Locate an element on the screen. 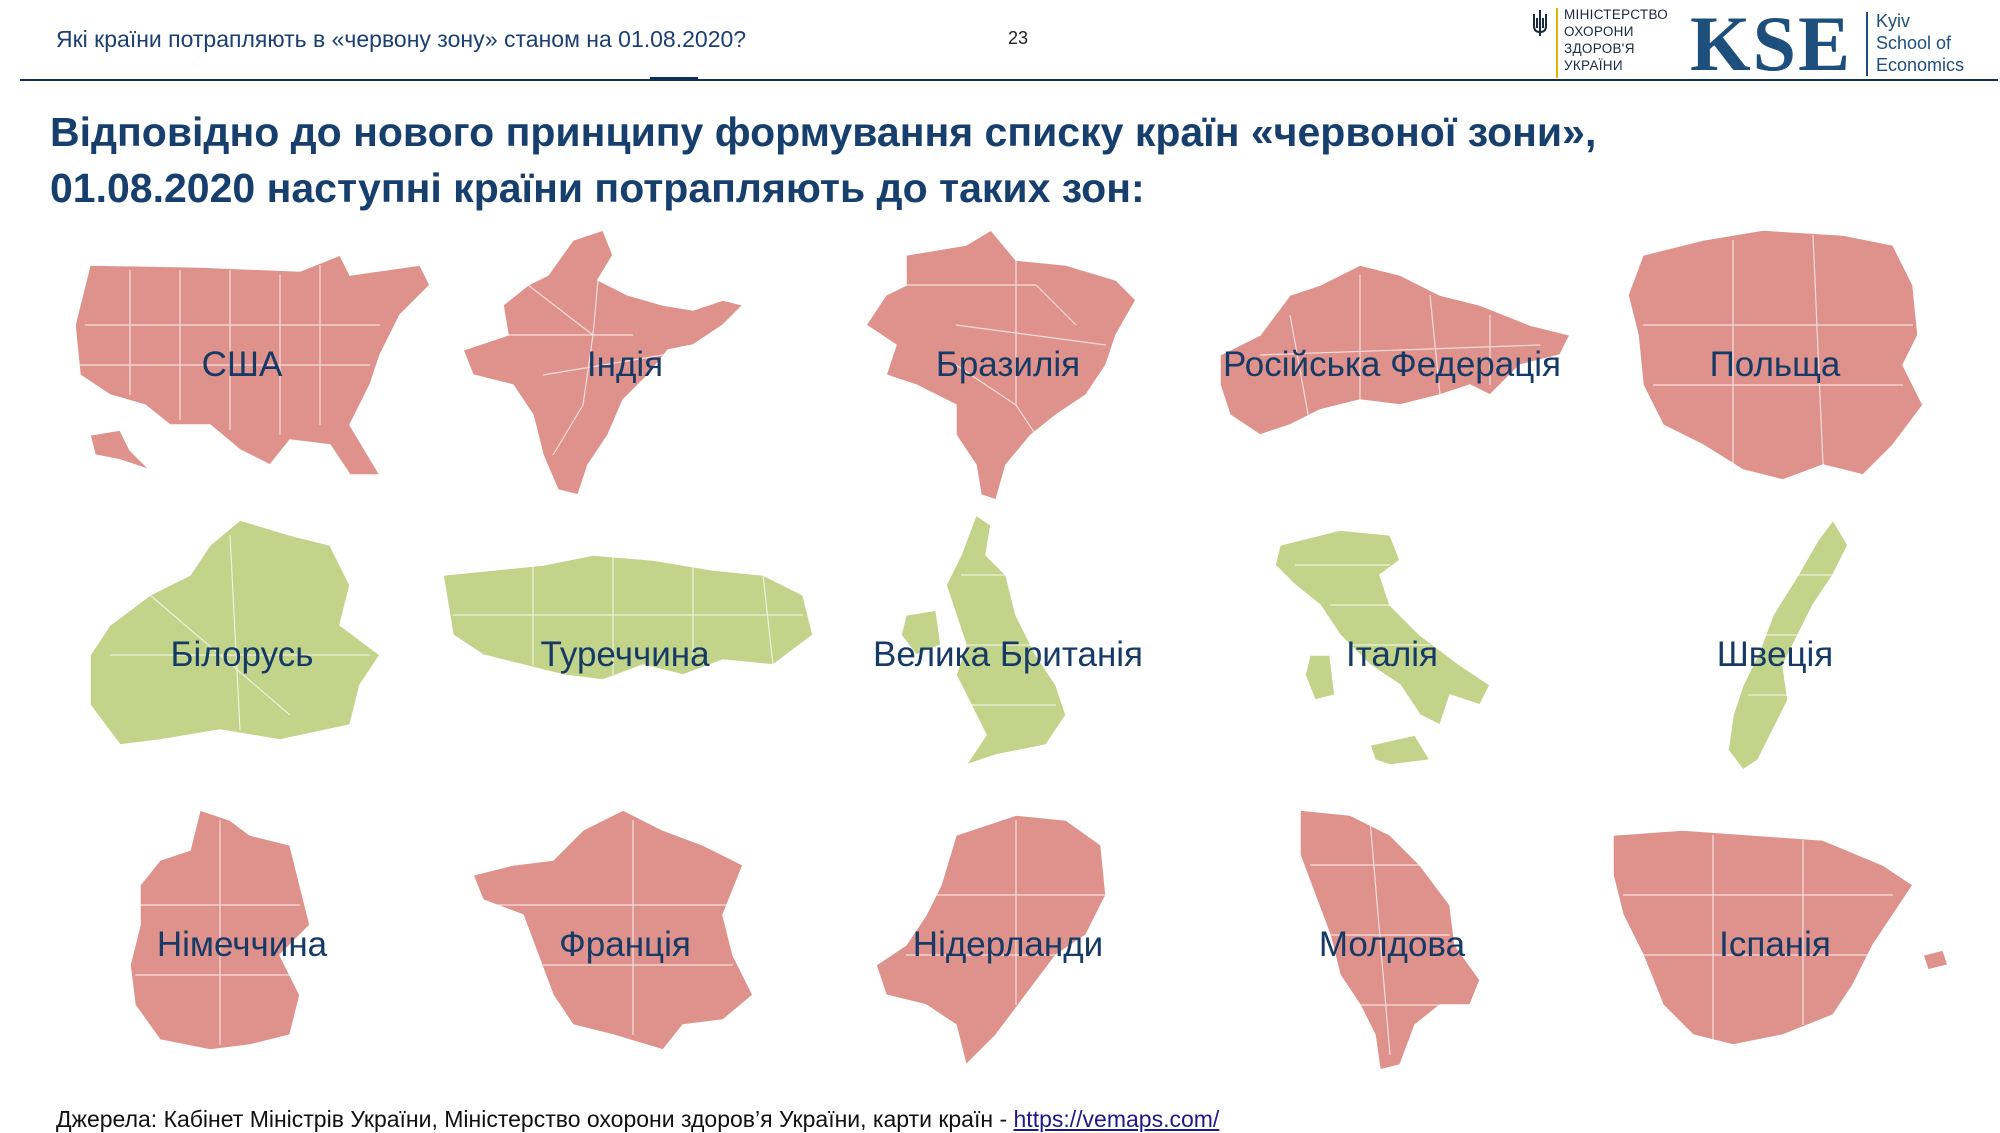 This screenshot has height=1133, width=2000. country-turkey: Туреччина is located at coordinates (625, 655).